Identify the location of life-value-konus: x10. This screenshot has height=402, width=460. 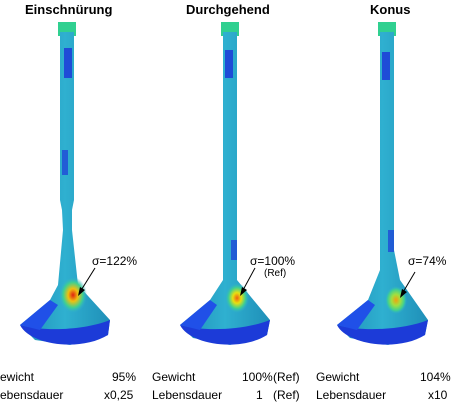
(438, 395).